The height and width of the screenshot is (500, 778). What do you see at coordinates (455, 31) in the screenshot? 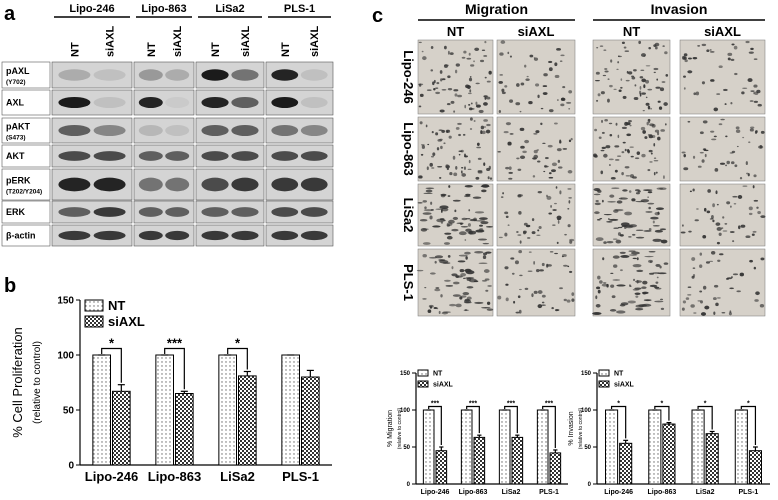
I see `lane-label: NT` at bounding box center [455, 31].